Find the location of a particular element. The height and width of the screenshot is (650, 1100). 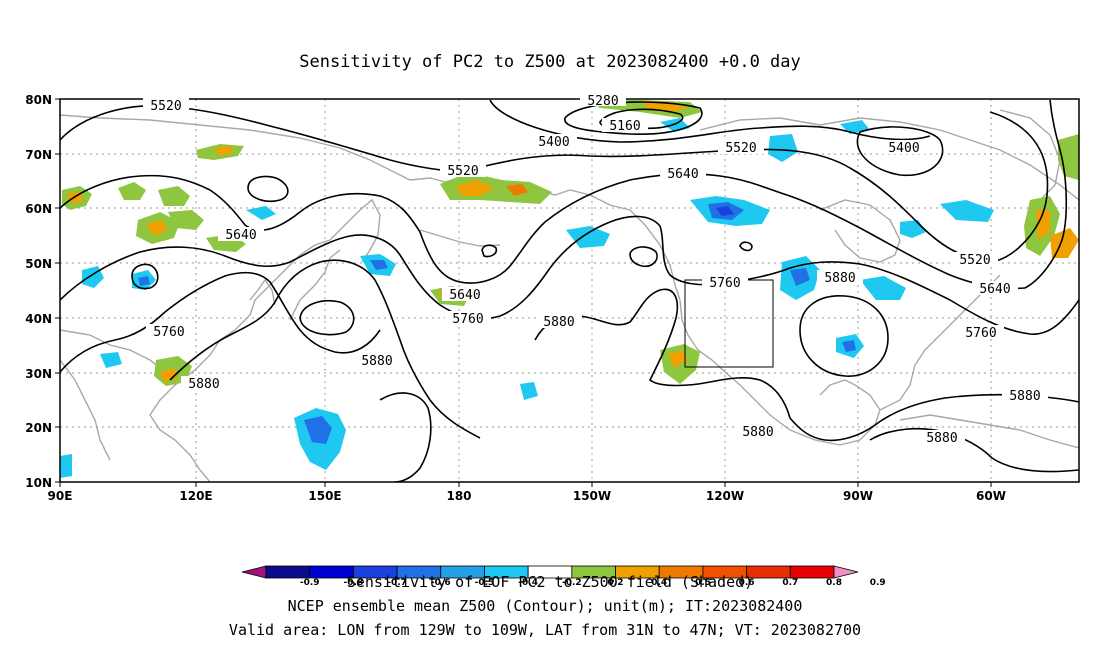

contour-small-na is located at coordinates (746, 246).